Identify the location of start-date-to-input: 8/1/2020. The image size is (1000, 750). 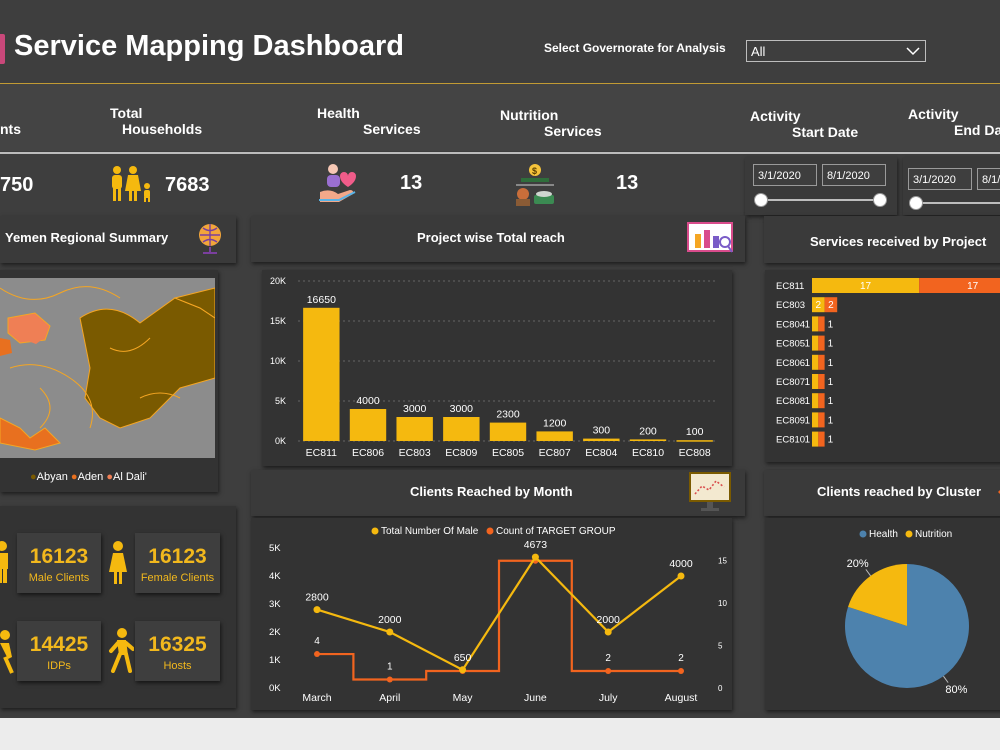
(854, 175).